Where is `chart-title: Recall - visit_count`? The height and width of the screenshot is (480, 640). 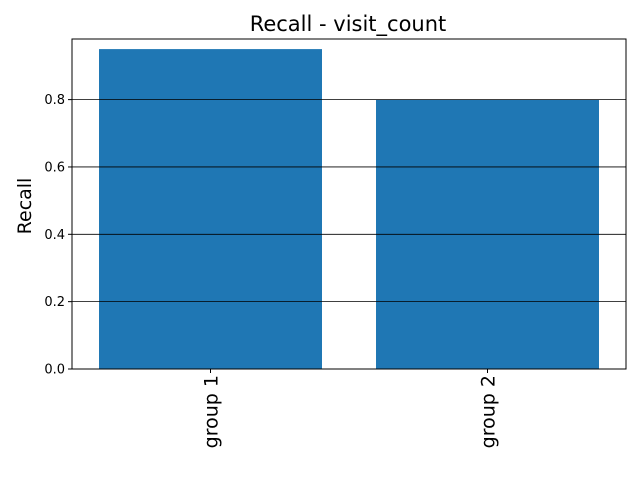 chart-title: Recall - visit_count is located at coordinates (348, 24).